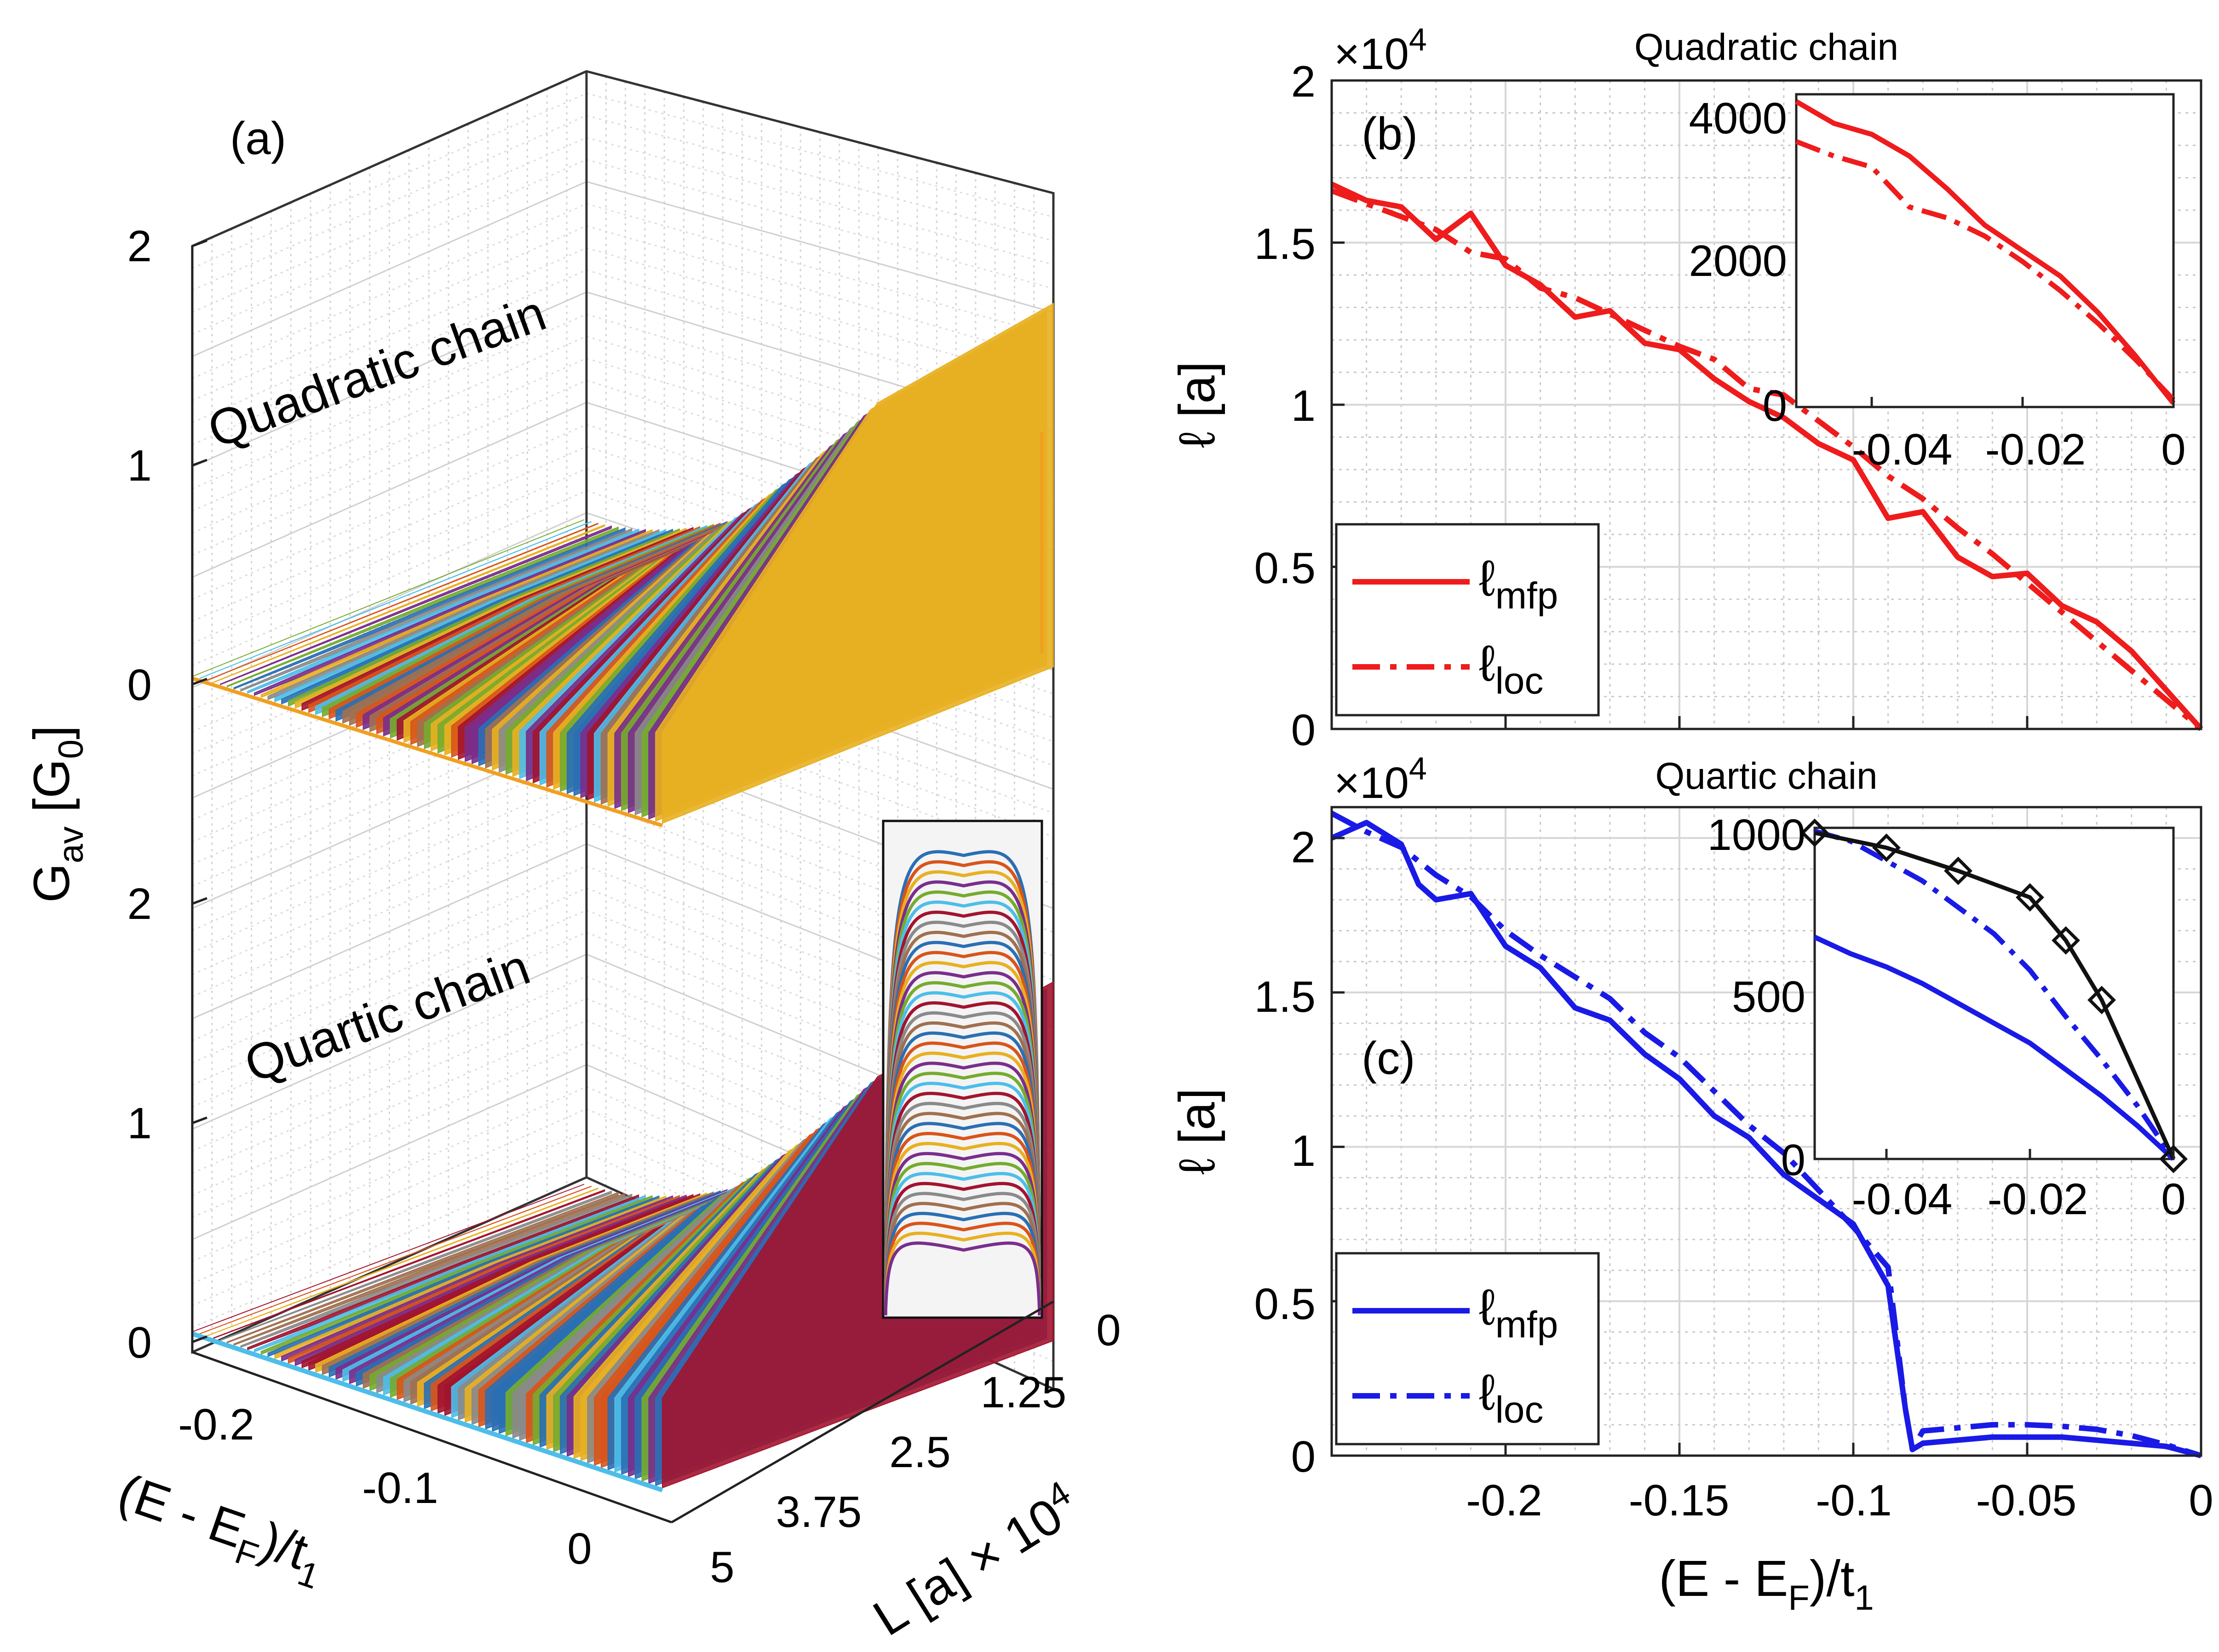 The height and width of the screenshot is (1652, 2219). Describe the element at coordinates (919, 1452) in the screenshot. I see `length-tick-2: 2.5` at that location.